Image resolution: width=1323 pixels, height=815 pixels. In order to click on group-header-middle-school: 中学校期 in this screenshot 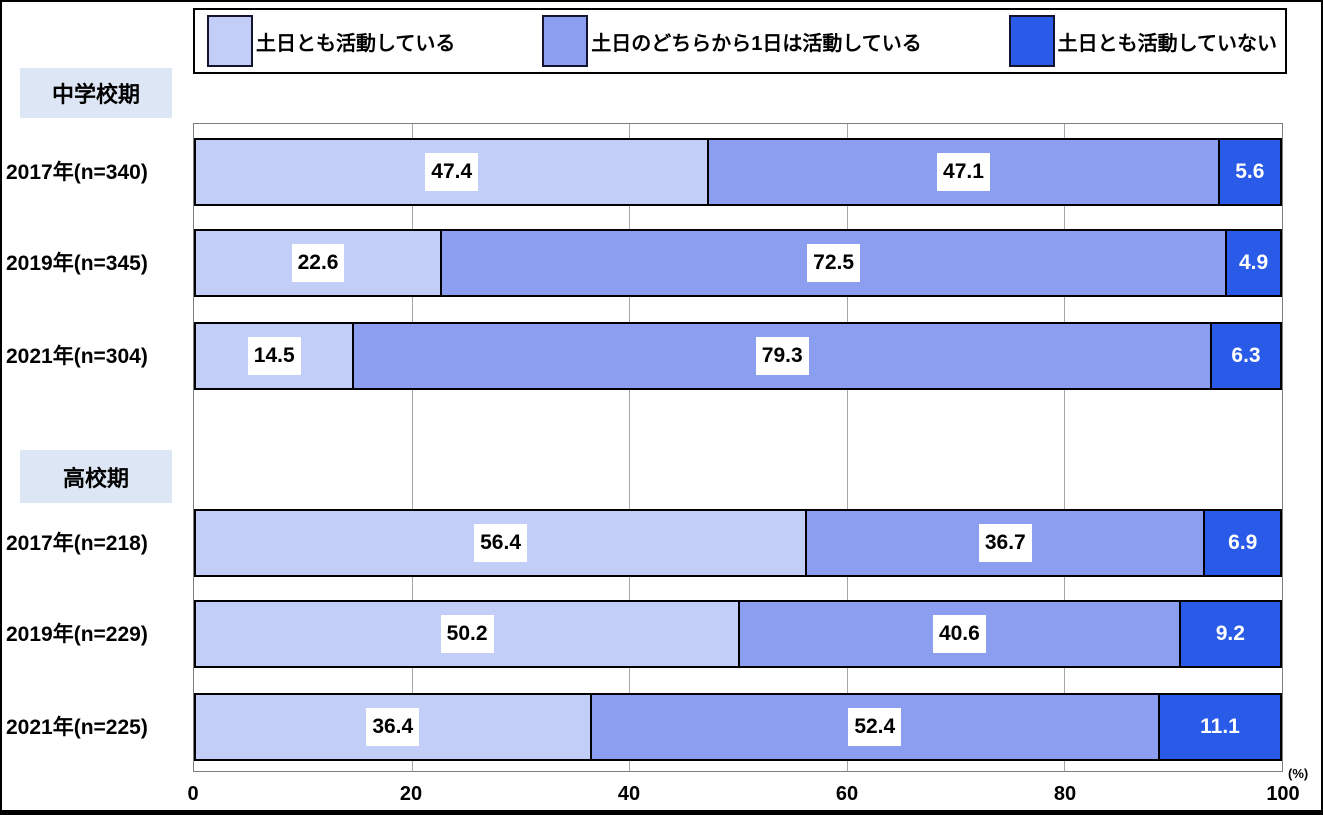, I will do `click(96, 93)`.